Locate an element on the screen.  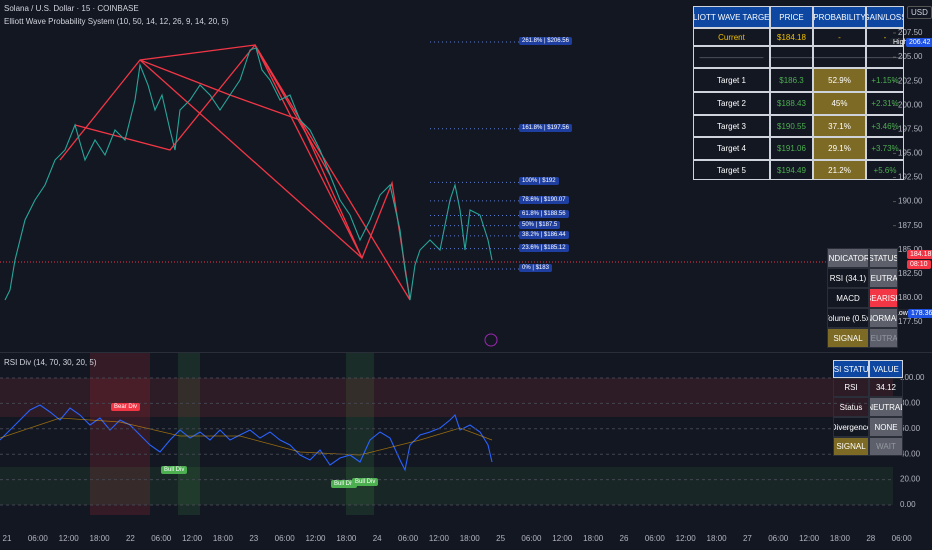
symbol-title: Solana / U.S. Dollar · 15 · COINBASE is located at coordinates (71, 8).